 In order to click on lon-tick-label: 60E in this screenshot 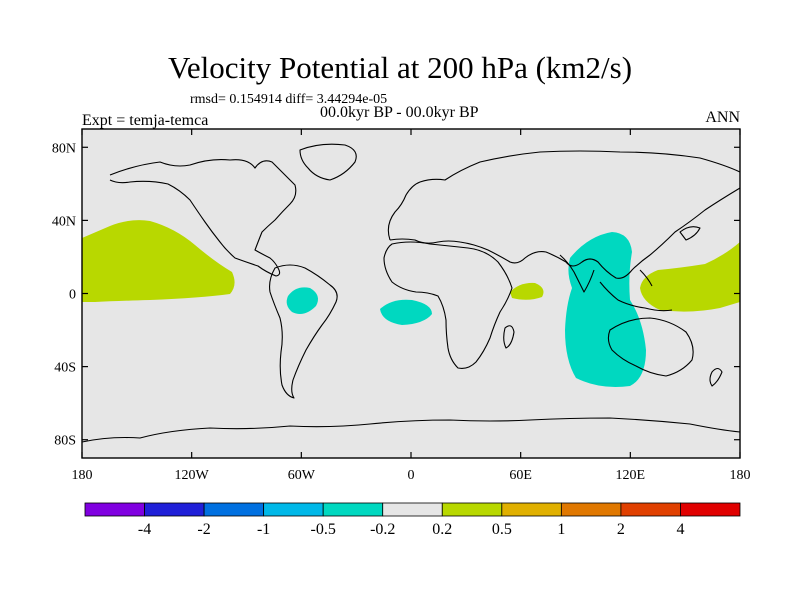, I will do `click(520, 475)`.